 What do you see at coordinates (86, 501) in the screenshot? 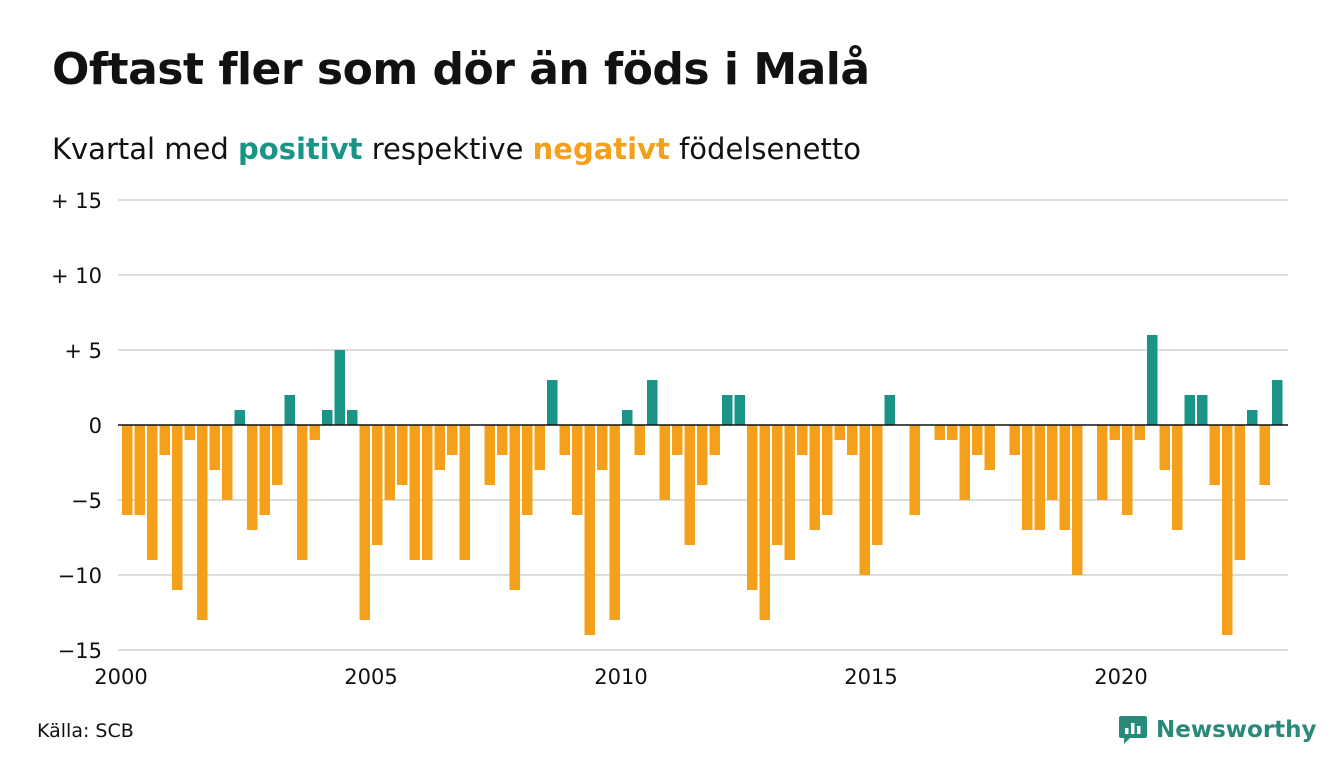
I see `y-tick-label: −5` at bounding box center [86, 501].